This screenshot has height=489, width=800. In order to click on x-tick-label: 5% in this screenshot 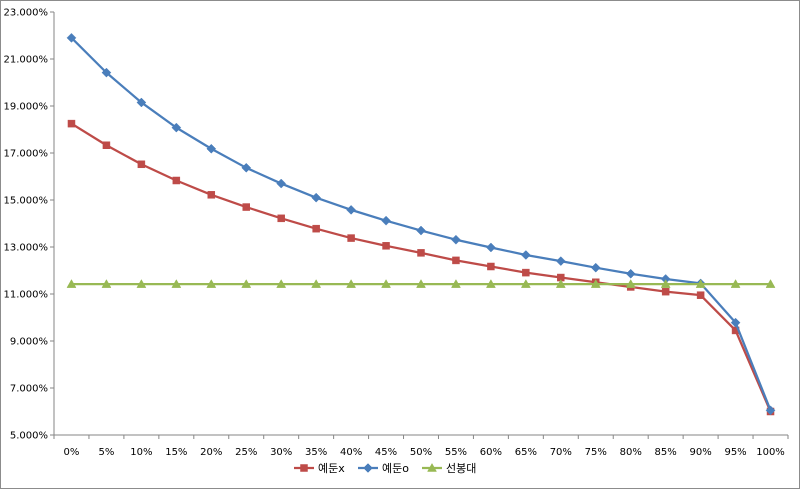, I will do `click(106, 452)`.